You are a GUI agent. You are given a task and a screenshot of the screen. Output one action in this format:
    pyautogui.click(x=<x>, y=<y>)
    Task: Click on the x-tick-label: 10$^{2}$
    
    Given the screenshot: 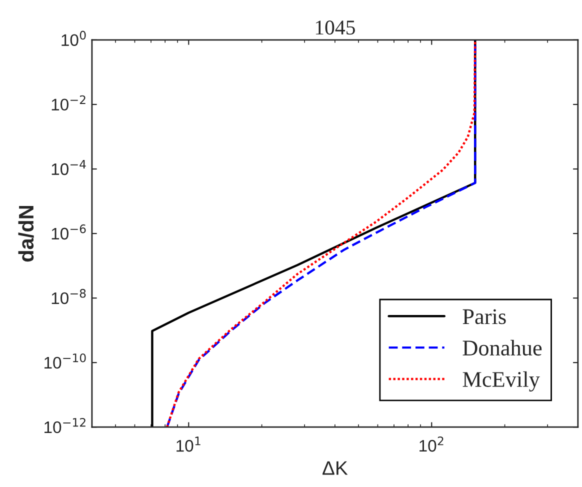 What is the action you would take?
    pyautogui.click(x=432, y=444)
    